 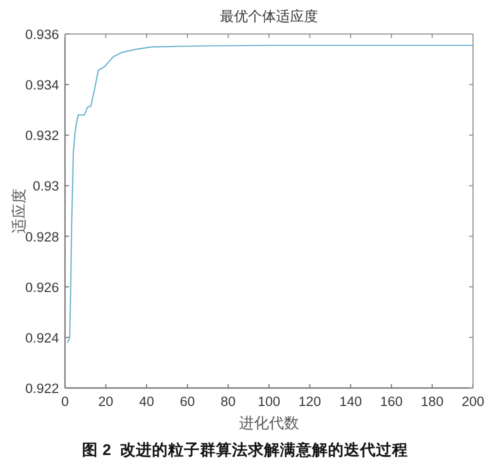 What do you see at coordinates (45, 186) in the screenshot?
I see `y-tick-label: 0.93` at bounding box center [45, 186].